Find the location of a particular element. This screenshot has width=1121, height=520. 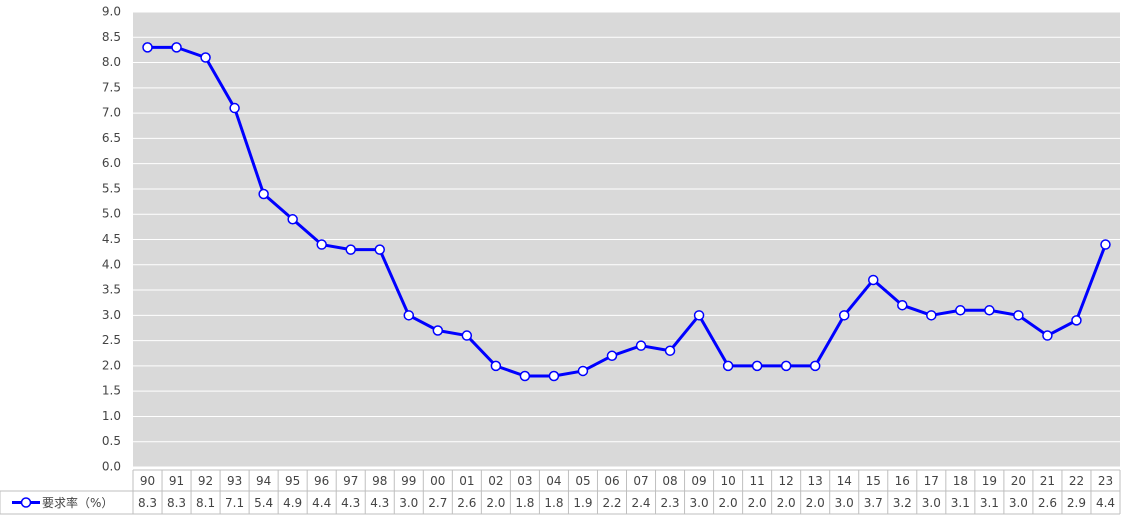

x-tick-label: 09 is located at coordinates (698, 481).